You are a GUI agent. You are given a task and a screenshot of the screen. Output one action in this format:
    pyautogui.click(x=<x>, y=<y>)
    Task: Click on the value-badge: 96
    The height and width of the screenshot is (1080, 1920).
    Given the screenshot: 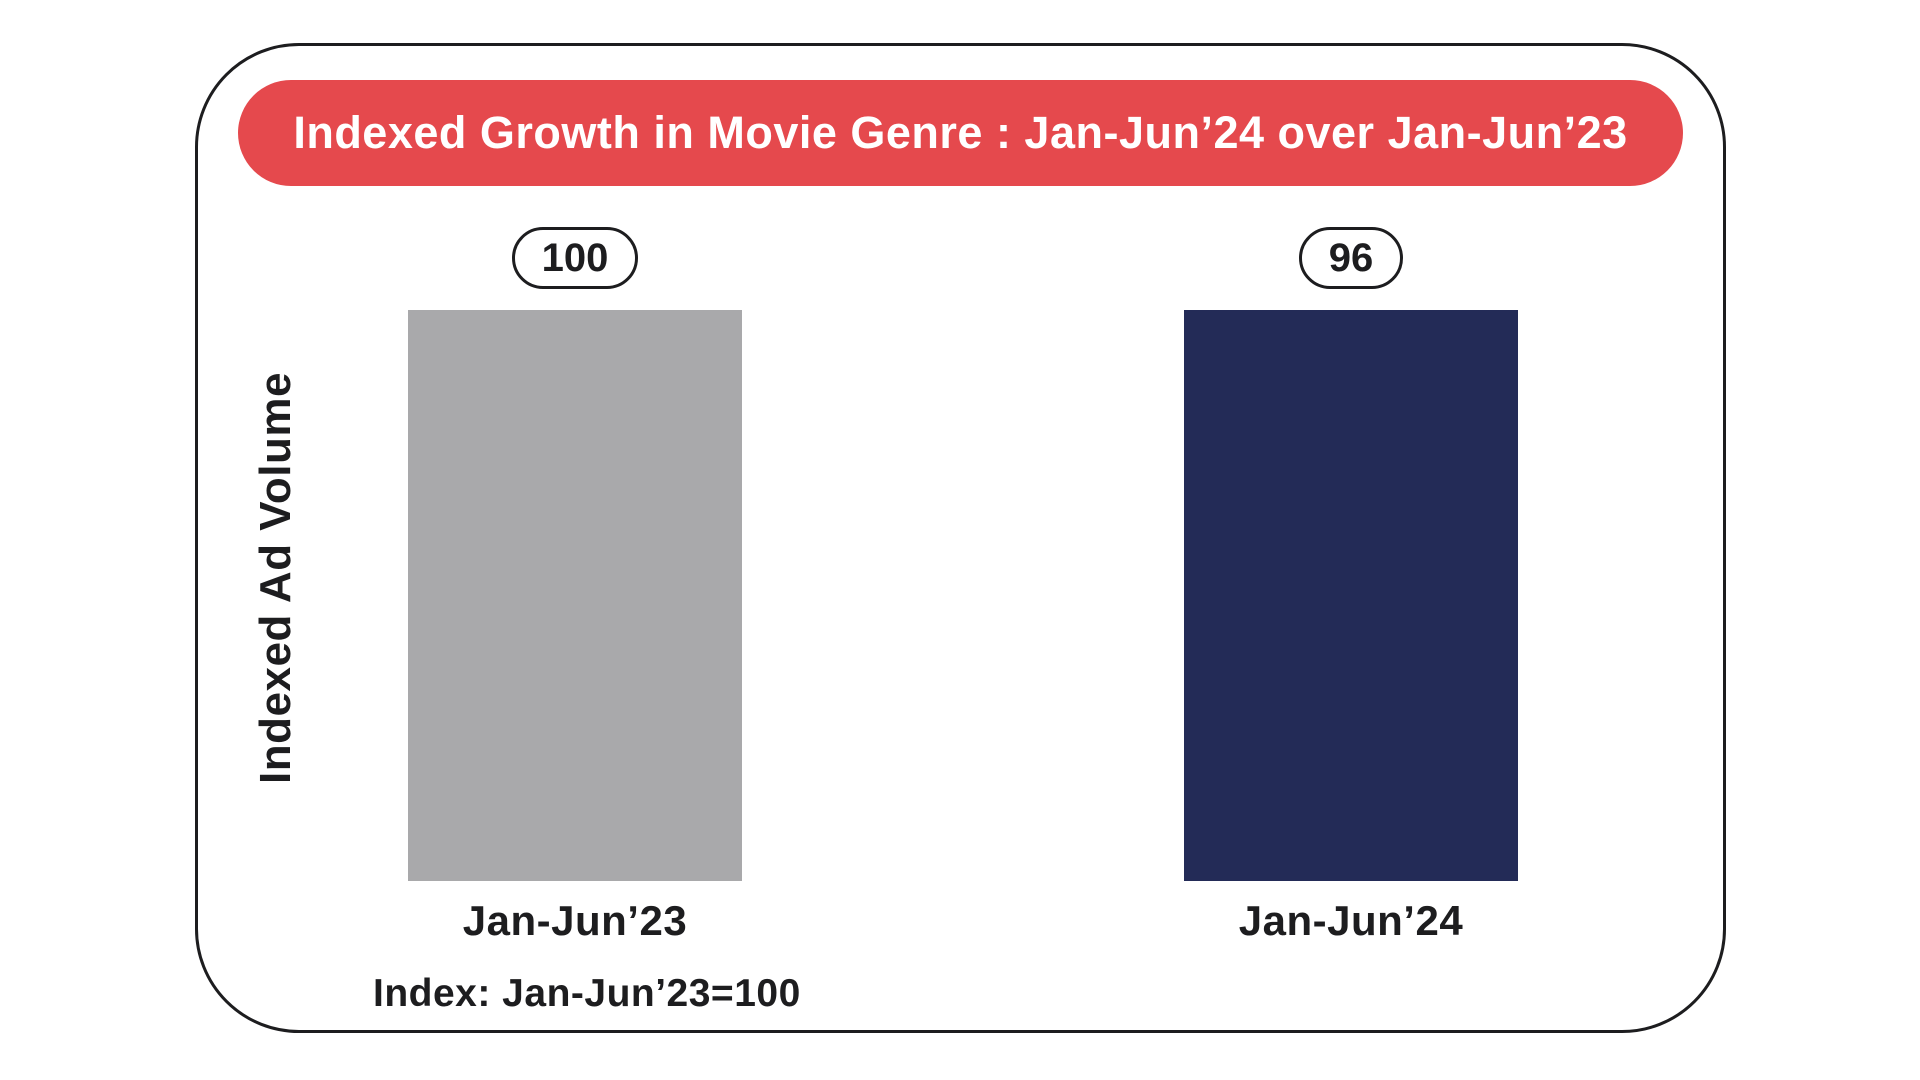 What is the action you would take?
    pyautogui.click(x=1351, y=258)
    